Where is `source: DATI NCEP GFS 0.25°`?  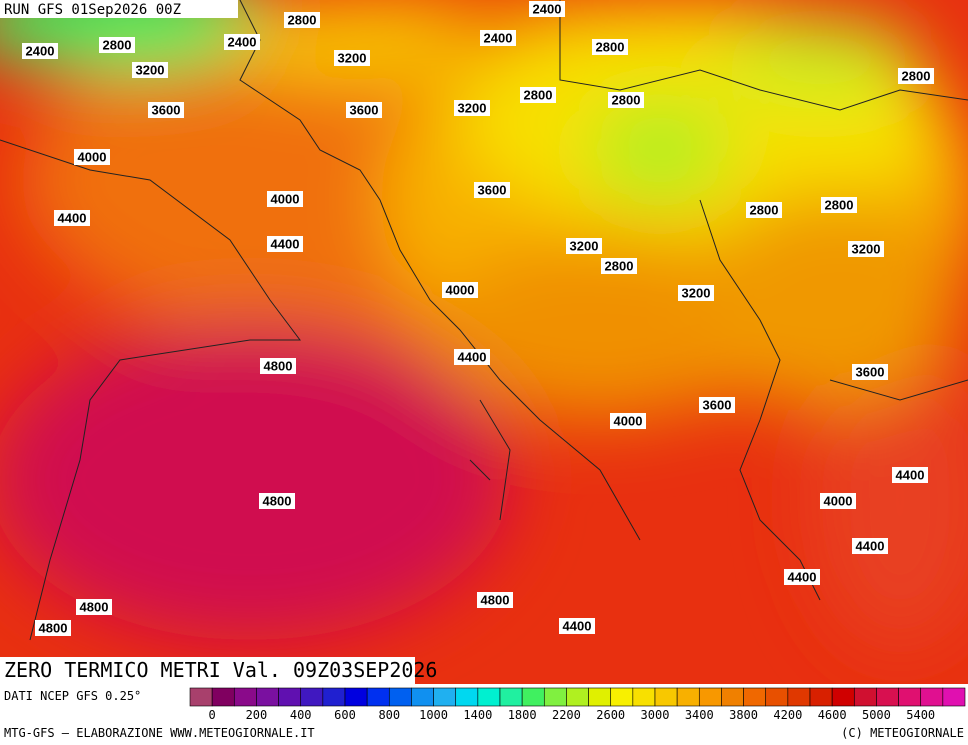 source: DATI NCEP GFS 0.25° is located at coordinates (72, 696).